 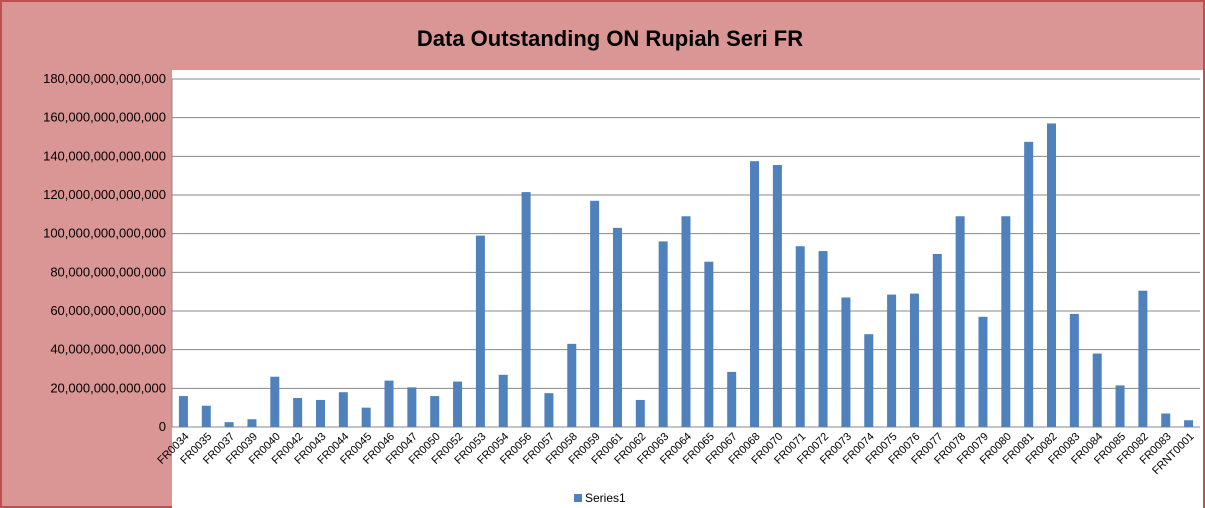 I want to click on y-tick-label: 100,000,000,000,000, so click(x=104, y=233).